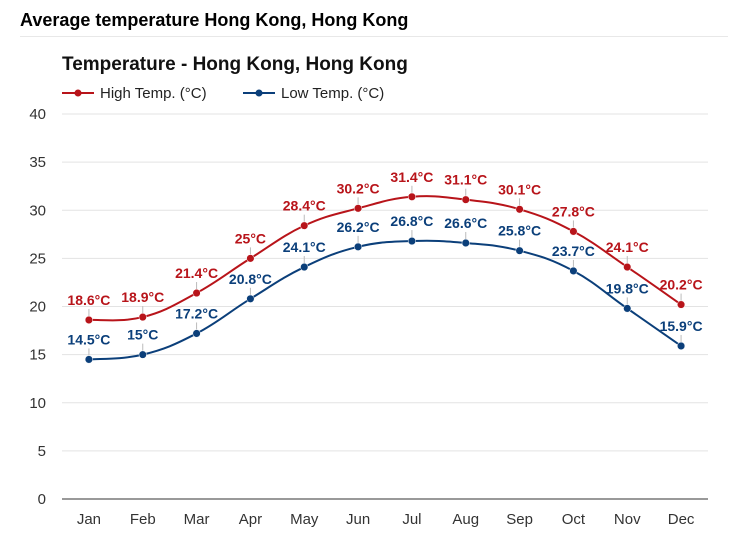 Image resolution: width=736 pixels, height=545 pixels. What do you see at coordinates (250, 519) in the screenshot?
I see `x-tick-label: Apr` at bounding box center [250, 519].